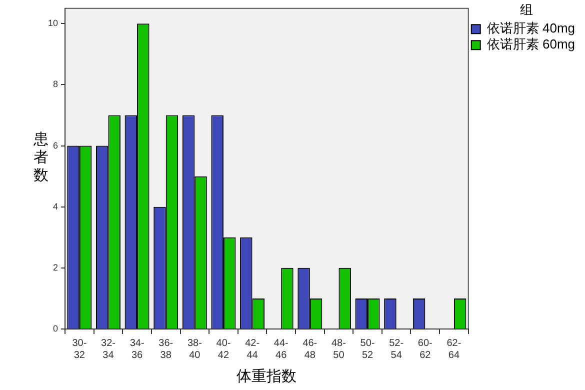 This screenshot has width=585, height=390. What do you see at coordinates (531, 44) in the screenshot?
I see `legend-label: 依诺肝素 60mg` at bounding box center [531, 44].